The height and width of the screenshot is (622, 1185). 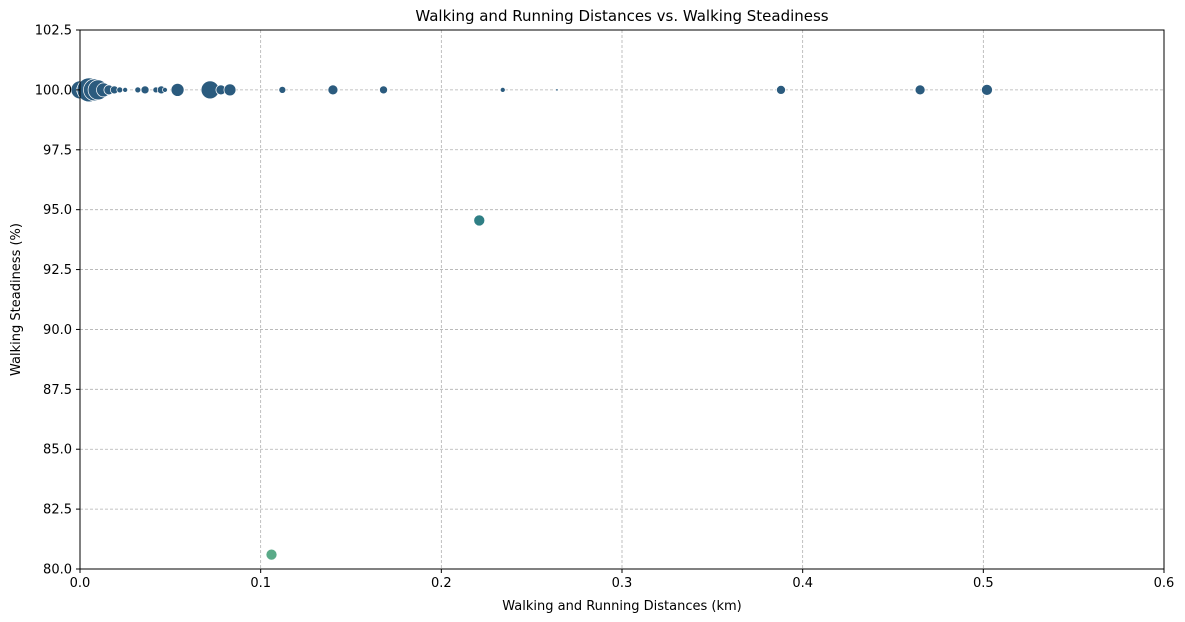 What do you see at coordinates (16, 299) in the screenshot?
I see `y-axis-label: Walking Steadiness (%)` at bounding box center [16, 299].